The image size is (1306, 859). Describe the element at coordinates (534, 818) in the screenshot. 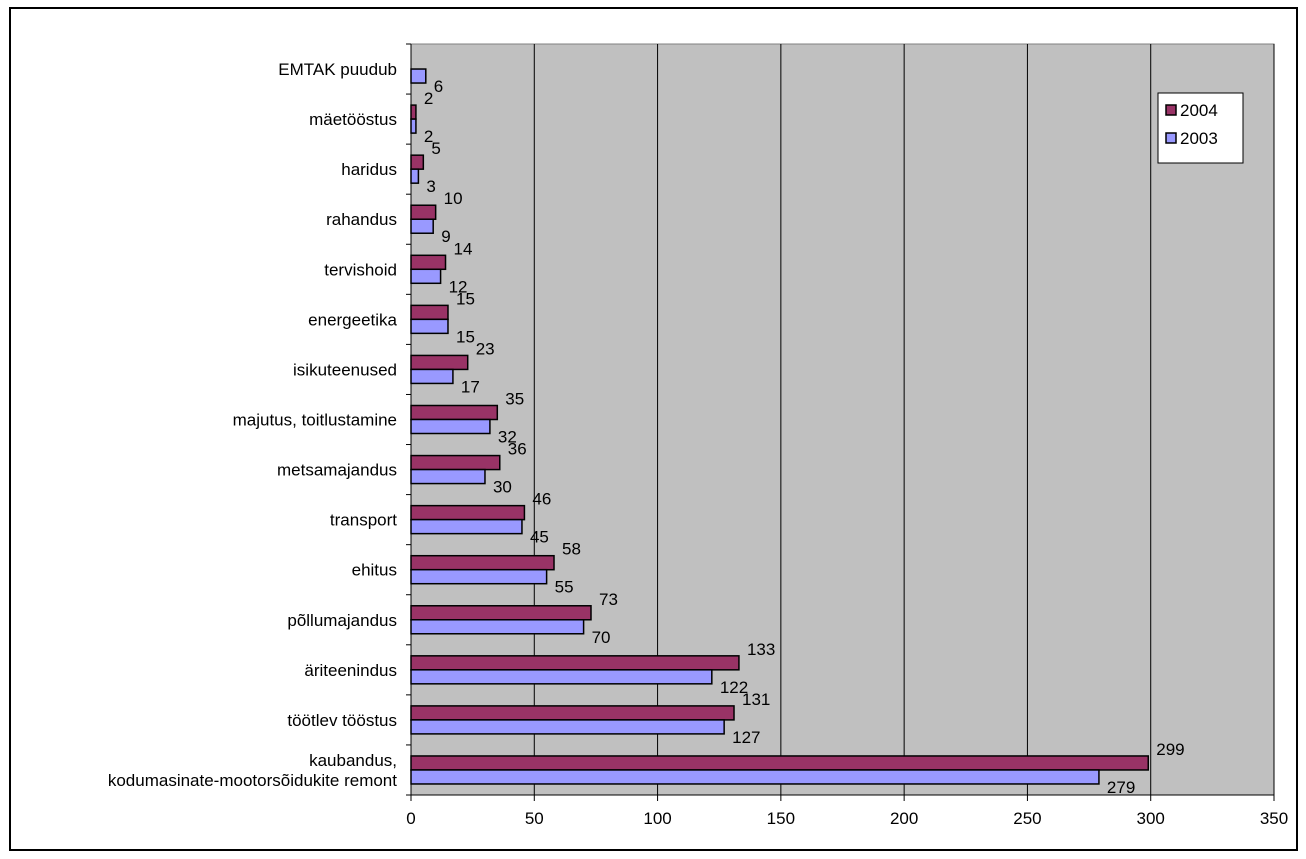

I see `x-tick-label: 50` at that location.